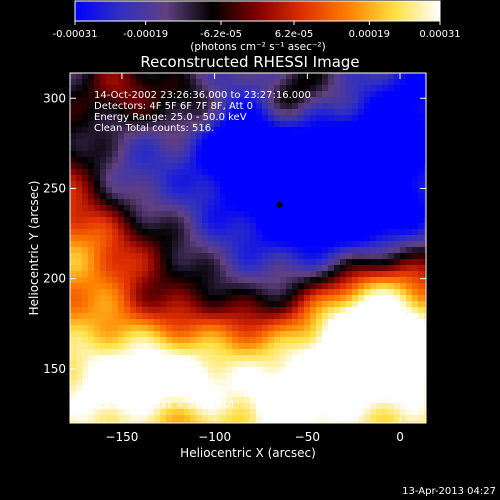 Image resolution: width=500 pixels, height=500 pixels. I want to click on colorbar-unit-label: (photons cm⁻² s⁻¹ asec⁻²), so click(257, 47).